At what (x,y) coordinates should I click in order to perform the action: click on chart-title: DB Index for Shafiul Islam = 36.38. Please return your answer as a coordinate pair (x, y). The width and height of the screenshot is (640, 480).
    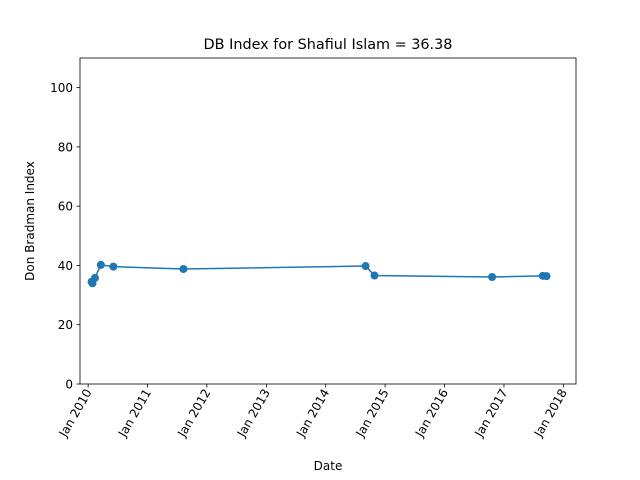
    Looking at the image, I should click on (328, 45).